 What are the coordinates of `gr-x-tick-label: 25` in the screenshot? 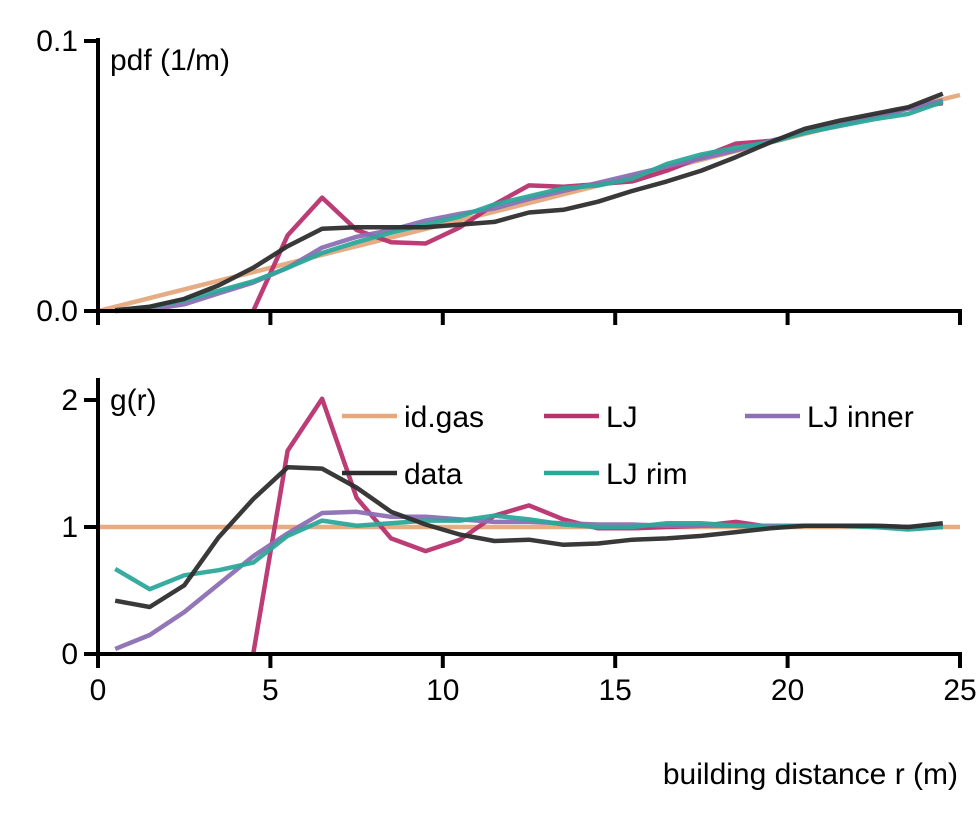 It's located at (959, 690).